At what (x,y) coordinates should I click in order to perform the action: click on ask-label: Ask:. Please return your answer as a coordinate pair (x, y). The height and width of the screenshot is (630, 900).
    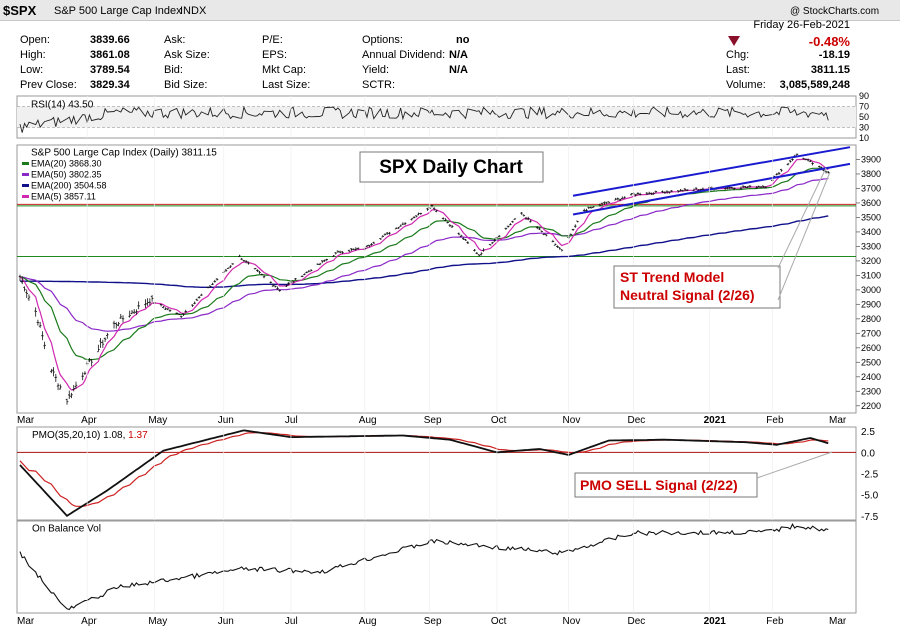
    Looking at the image, I should click on (175, 40).